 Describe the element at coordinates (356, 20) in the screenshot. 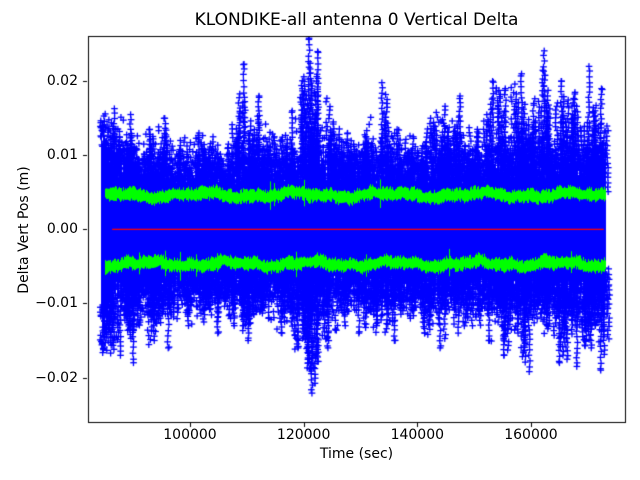

I see `chart-title: KLONDIKE-all antenna 0 Vertical Delta` at that location.